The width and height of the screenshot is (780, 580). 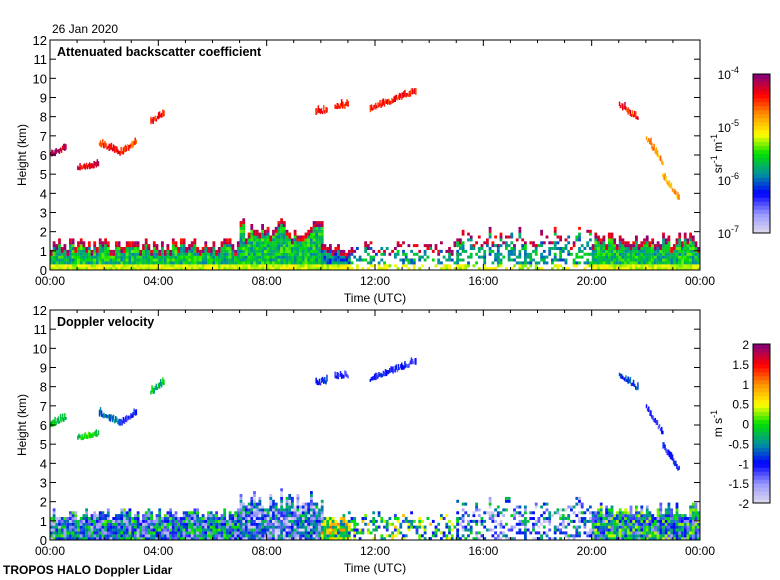 What do you see at coordinates (718, 148) in the screenshot?
I see `unit-mid: m` at bounding box center [718, 148].